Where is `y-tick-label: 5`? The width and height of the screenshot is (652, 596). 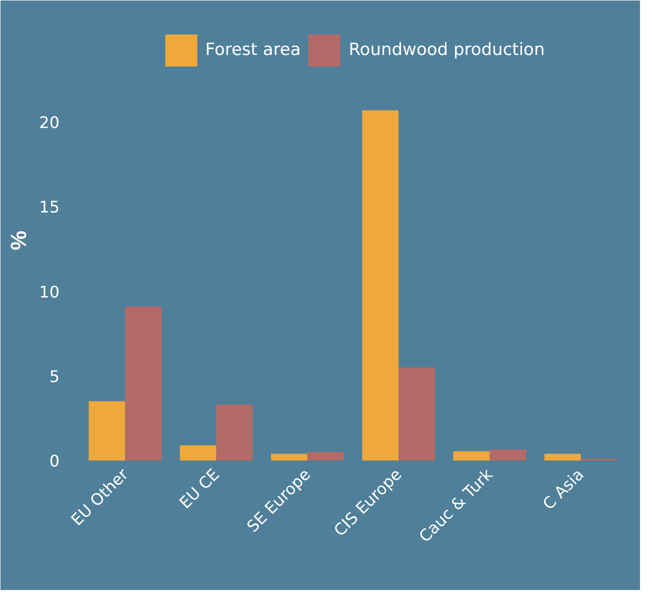 y-tick-label: 5 is located at coordinates (54, 376).